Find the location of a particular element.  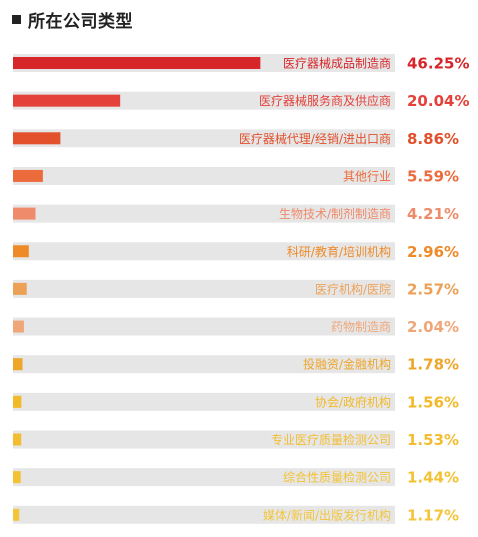

category-label: 专业医疗质量检测公司 is located at coordinates (331, 439).